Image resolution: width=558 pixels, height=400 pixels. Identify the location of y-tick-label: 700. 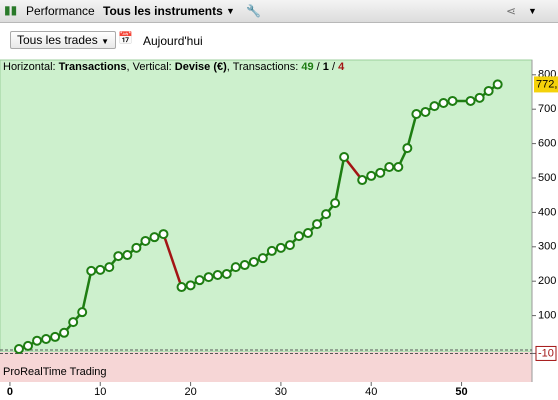
(547, 109).